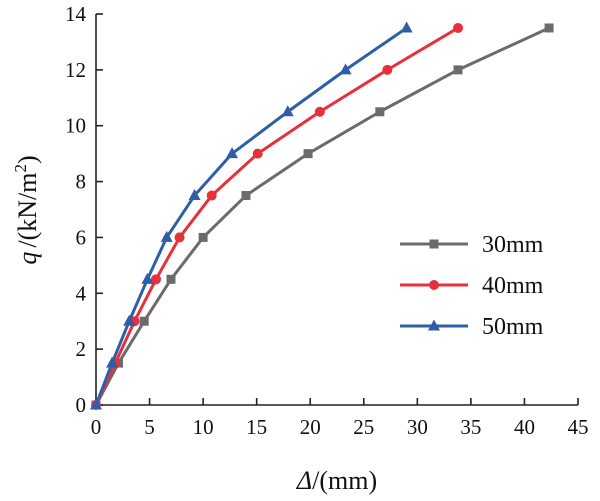 The height and width of the screenshot is (501, 600). Describe the element at coordinates (20, 168) in the screenshot. I see `y-axis-superscript: 2` at that location.